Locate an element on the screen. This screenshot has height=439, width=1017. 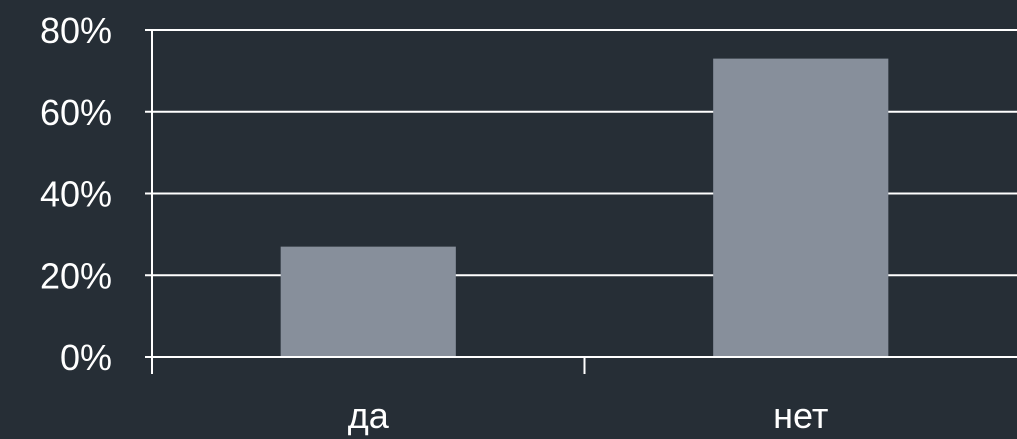
y-tick-label: 20% is located at coordinates (76, 275).